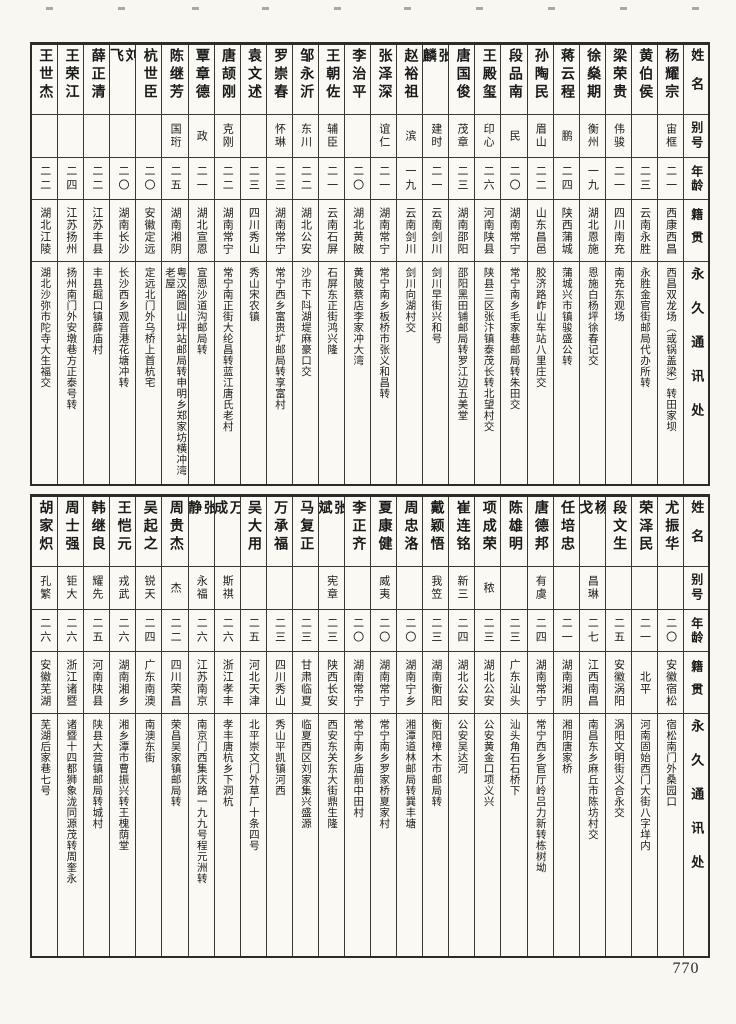 This screenshot has width=736, height=1024. What do you see at coordinates (488, 80) in the screenshot?
I see `person-name: 王殿玺` at bounding box center [488, 80].